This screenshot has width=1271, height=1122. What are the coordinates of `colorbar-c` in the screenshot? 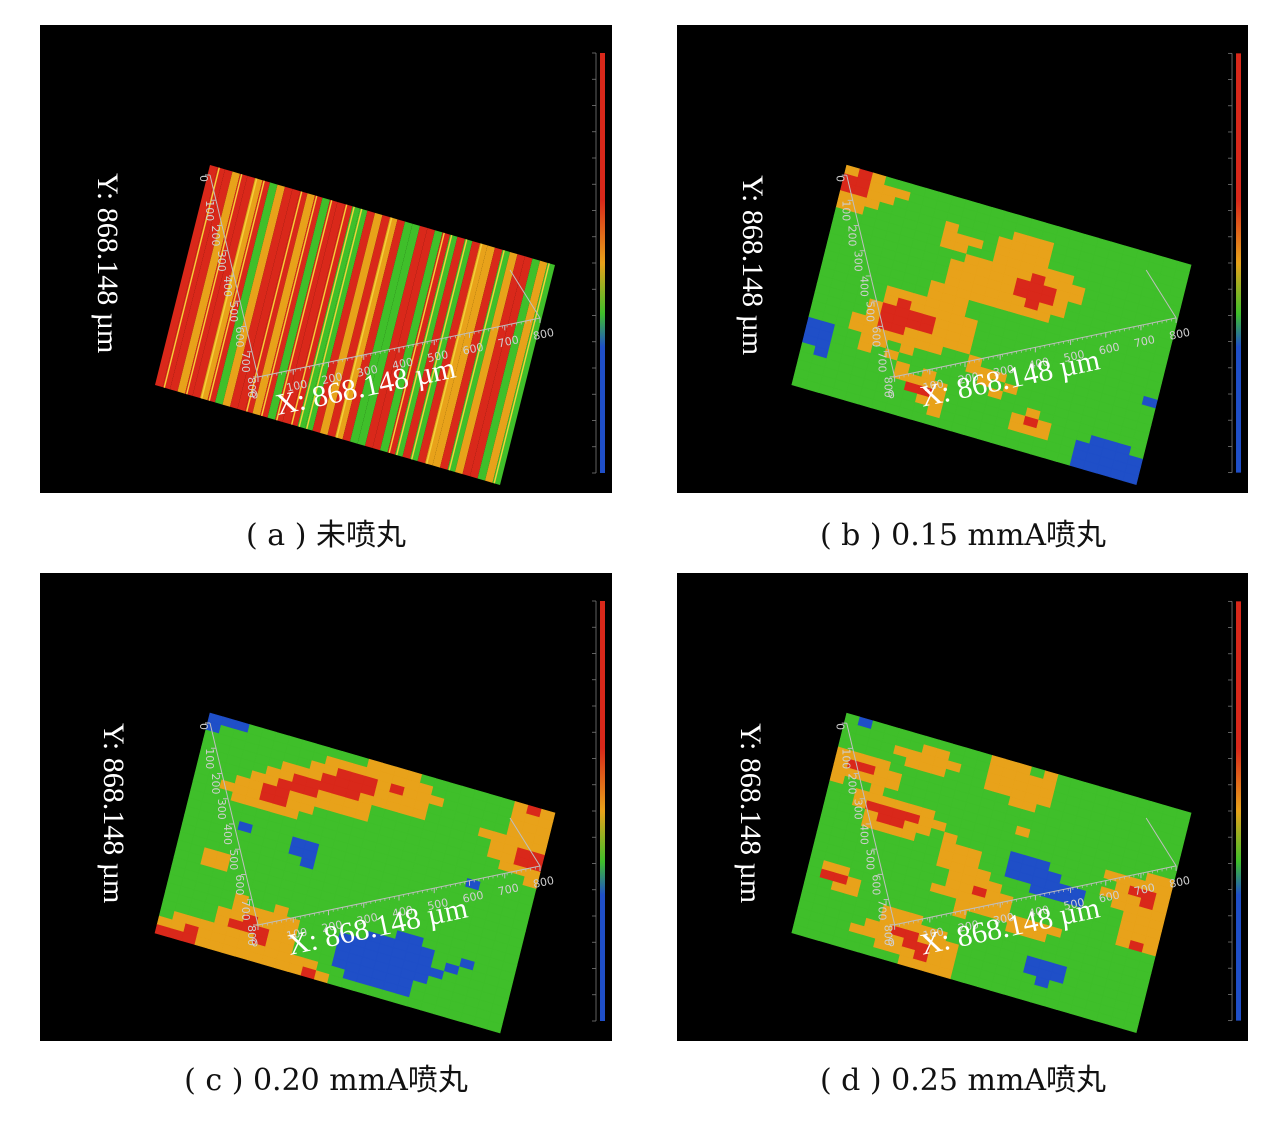 It's located at (598, 811).